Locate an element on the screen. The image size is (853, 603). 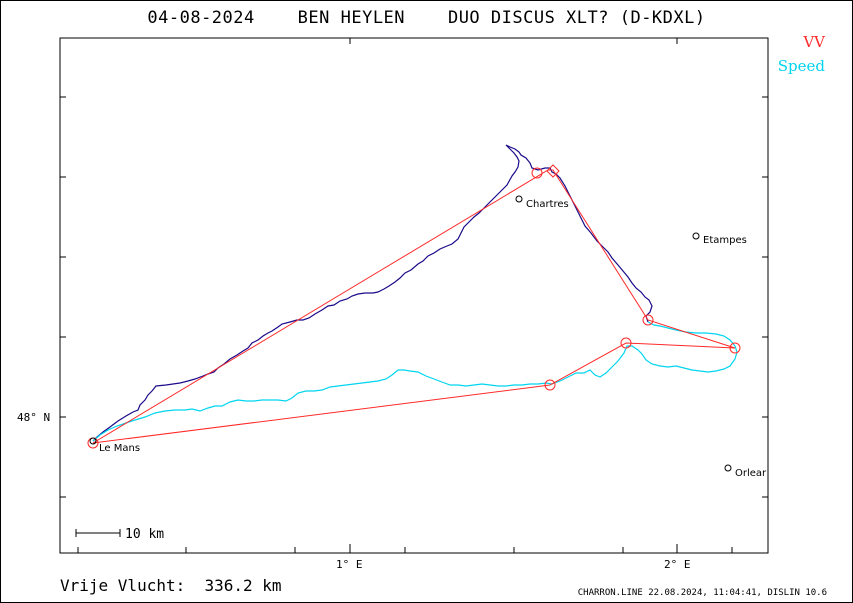
y-ticks-right is located at coordinates (765, 297).